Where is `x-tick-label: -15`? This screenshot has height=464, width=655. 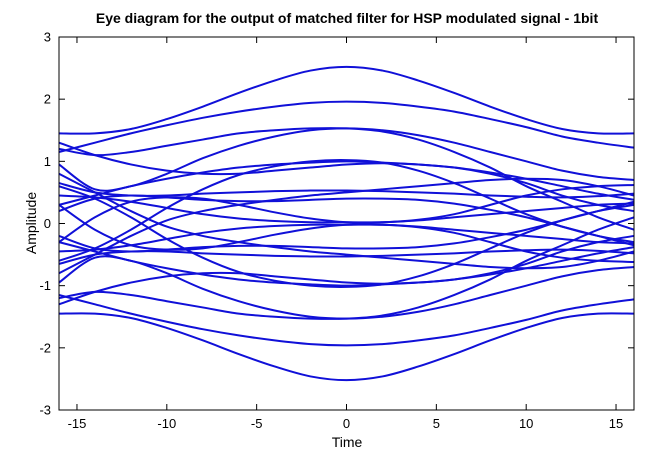 x-tick-label: -15 is located at coordinates (77, 423).